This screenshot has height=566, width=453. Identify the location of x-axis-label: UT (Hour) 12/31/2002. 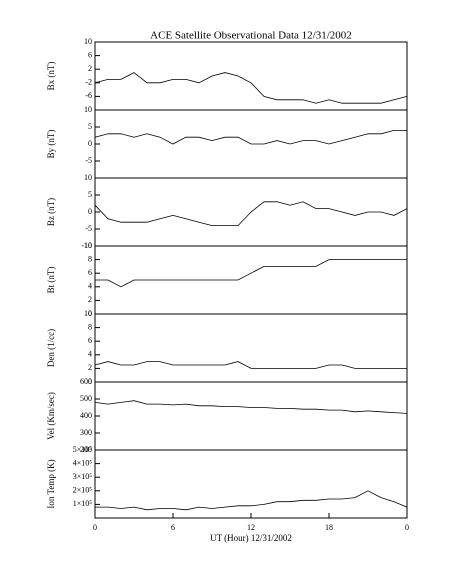
(251, 538).